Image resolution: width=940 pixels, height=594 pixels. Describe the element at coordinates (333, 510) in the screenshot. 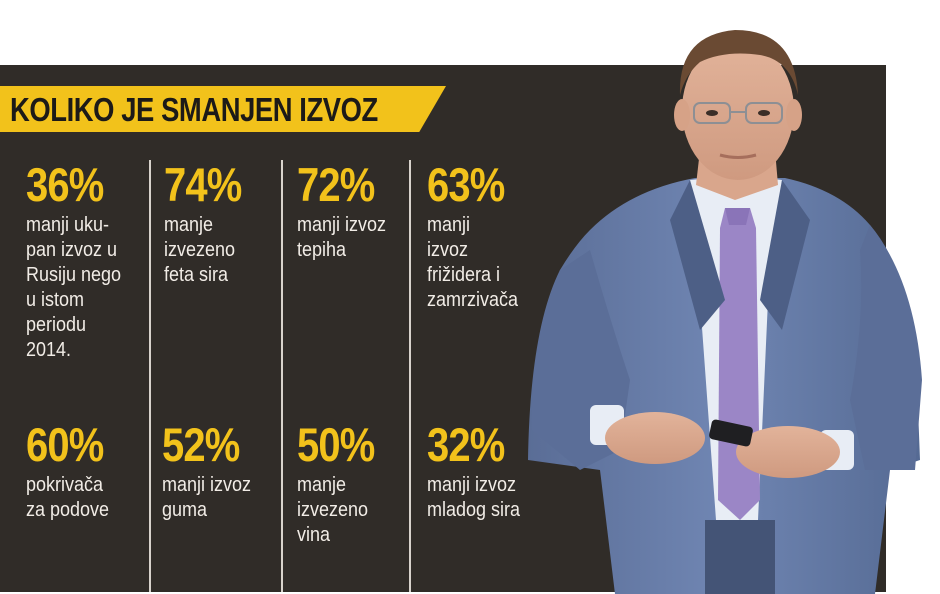

I see `stat-description: manje izvezeno vina` at that location.